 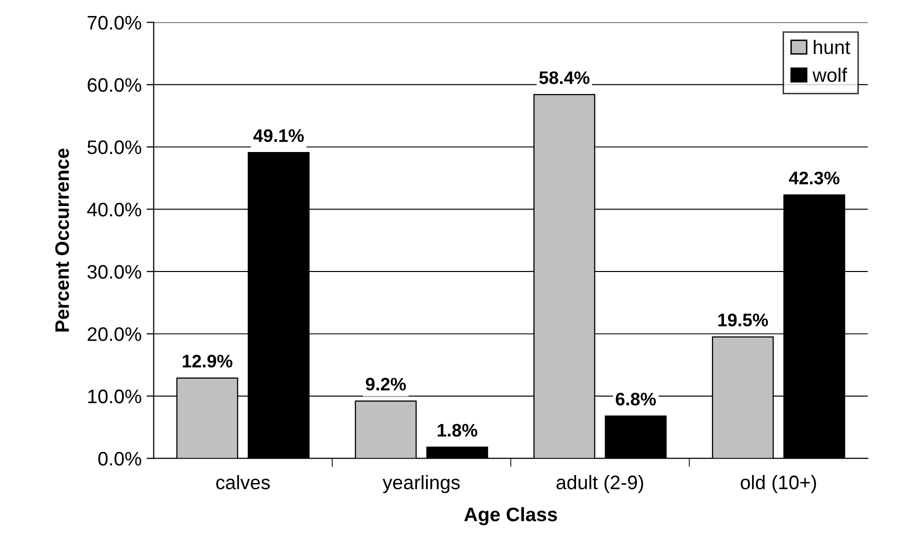 I want to click on x-tick-label: yearlings, so click(x=421, y=484).